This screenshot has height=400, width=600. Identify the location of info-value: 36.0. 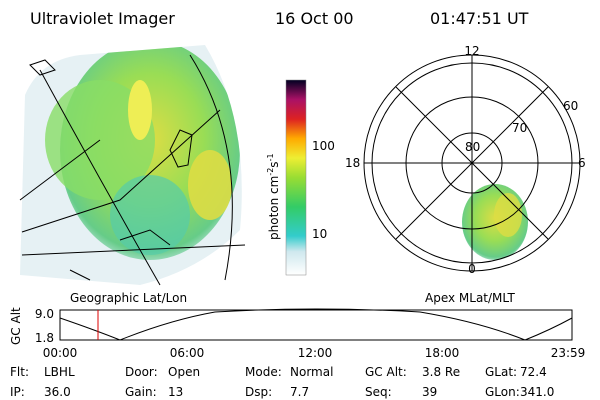
(57, 392).